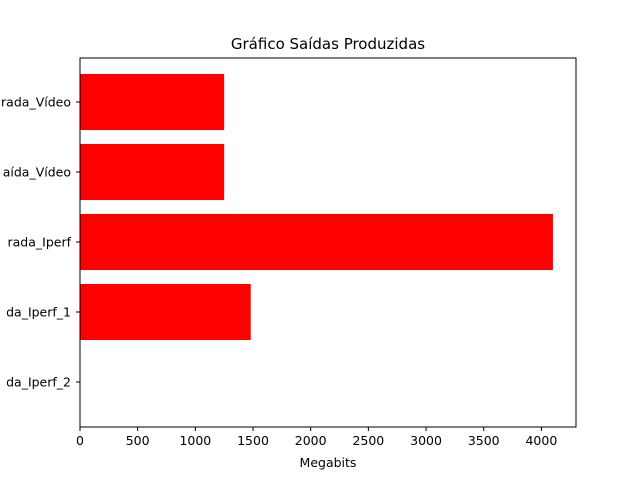 This screenshot has height=480, width=640. What do you see at coordinates (328, 44) in the screenshot?
I see `chart-title: Gráfico Saídas Produzidas` at bounding box center [328, 44].